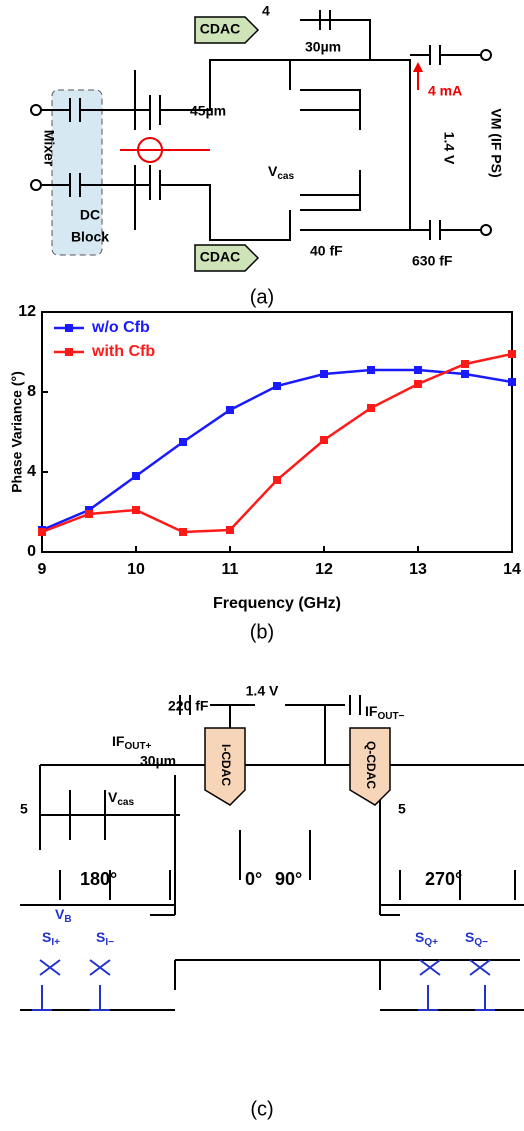 The width and height of the screenshot is (524, 1131). What do you see at coordinates (109, 942) in the screenshot?
I see `label-sub: I−` at bounding box center [109, 942].